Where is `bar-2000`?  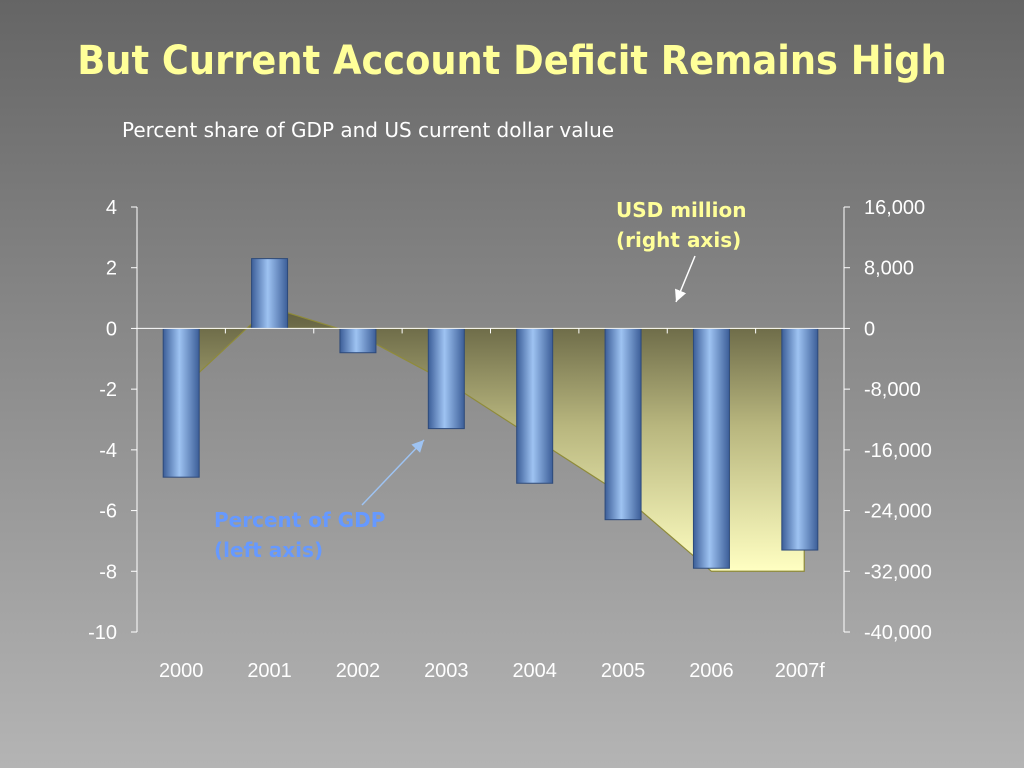
bar-2000 is located at coordinates (181, 402).